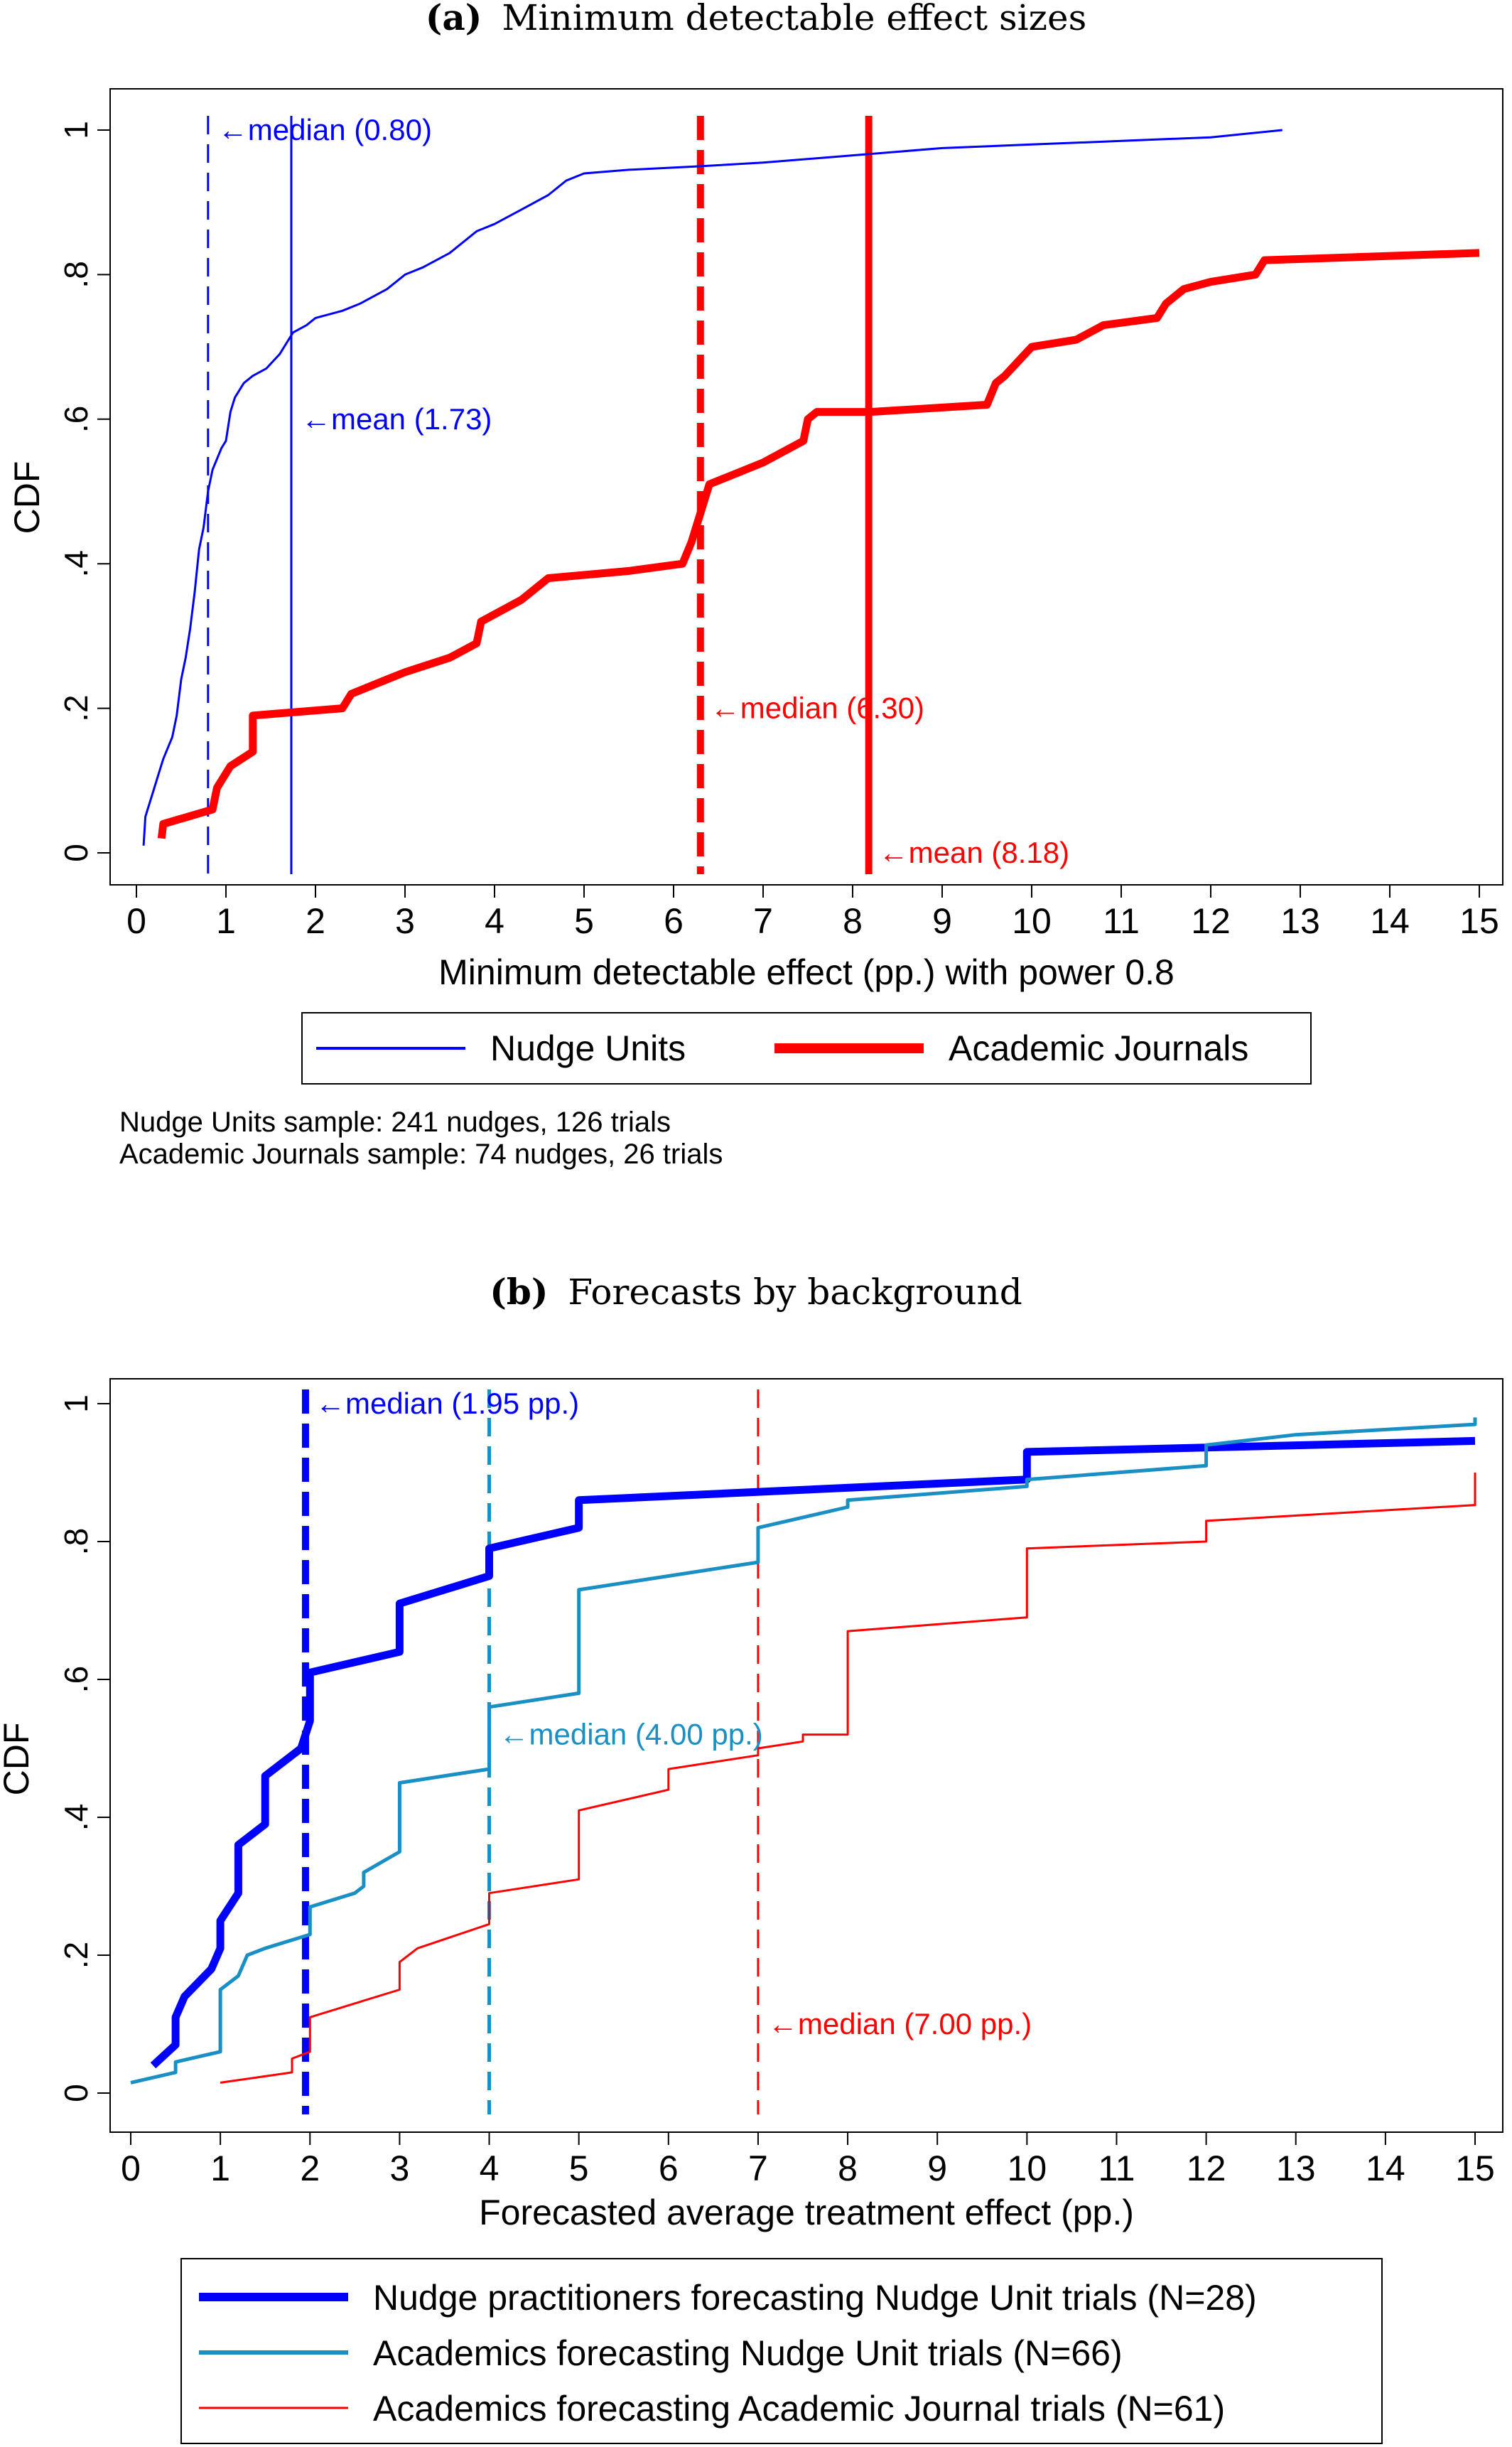 This screenshot has height=2447, width=1512. I want to click on reference-line-label: ←median (1.95 pp.), so click(447, 1403).